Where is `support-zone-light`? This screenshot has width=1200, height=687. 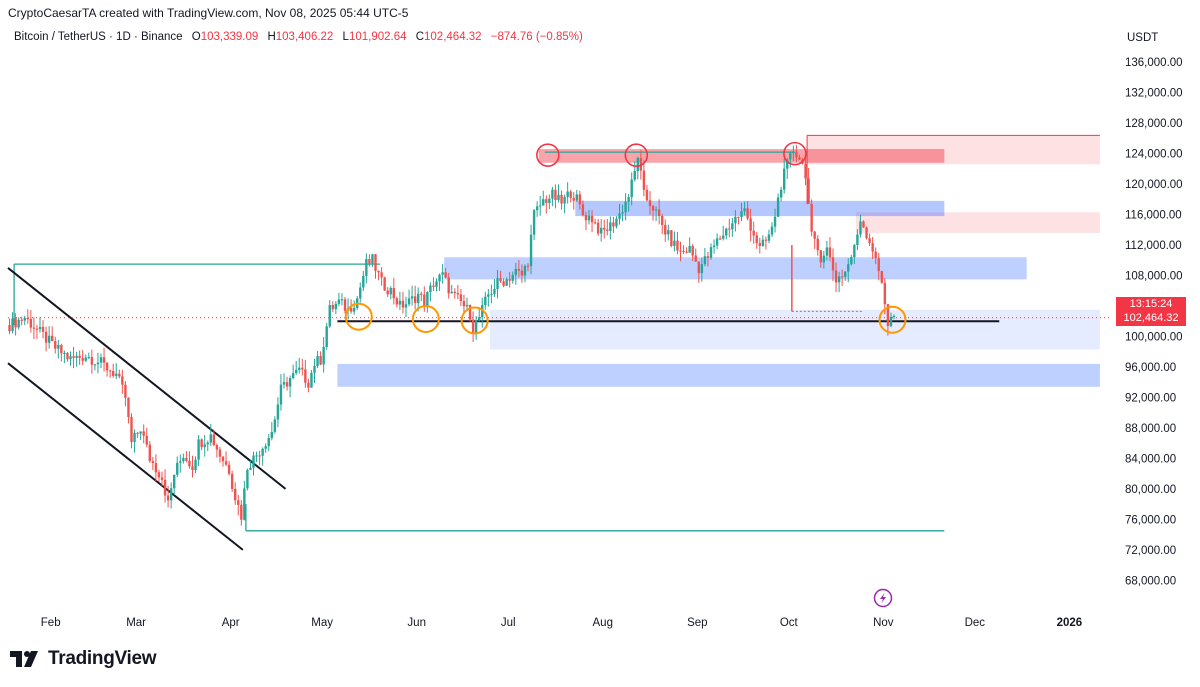 support-zone-light is located at coordinates (794, 329).